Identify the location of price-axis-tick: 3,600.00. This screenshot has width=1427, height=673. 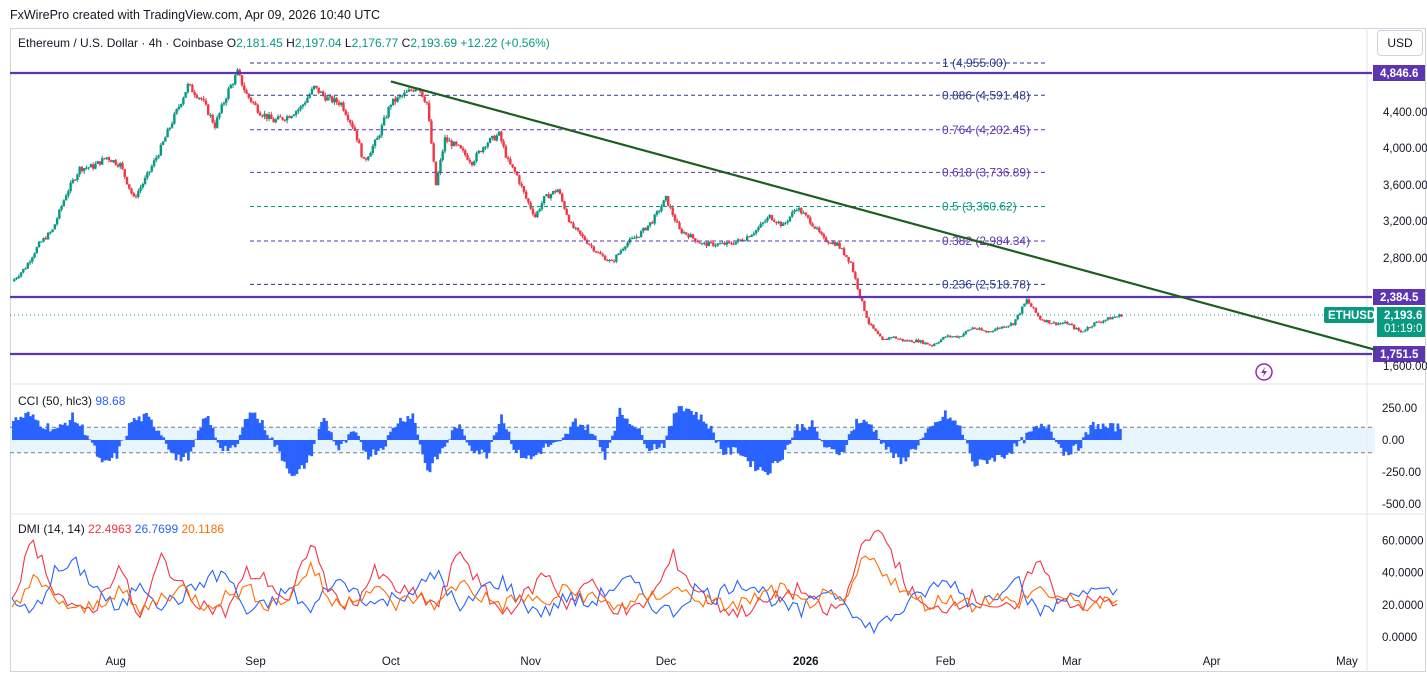
(1405, 186).